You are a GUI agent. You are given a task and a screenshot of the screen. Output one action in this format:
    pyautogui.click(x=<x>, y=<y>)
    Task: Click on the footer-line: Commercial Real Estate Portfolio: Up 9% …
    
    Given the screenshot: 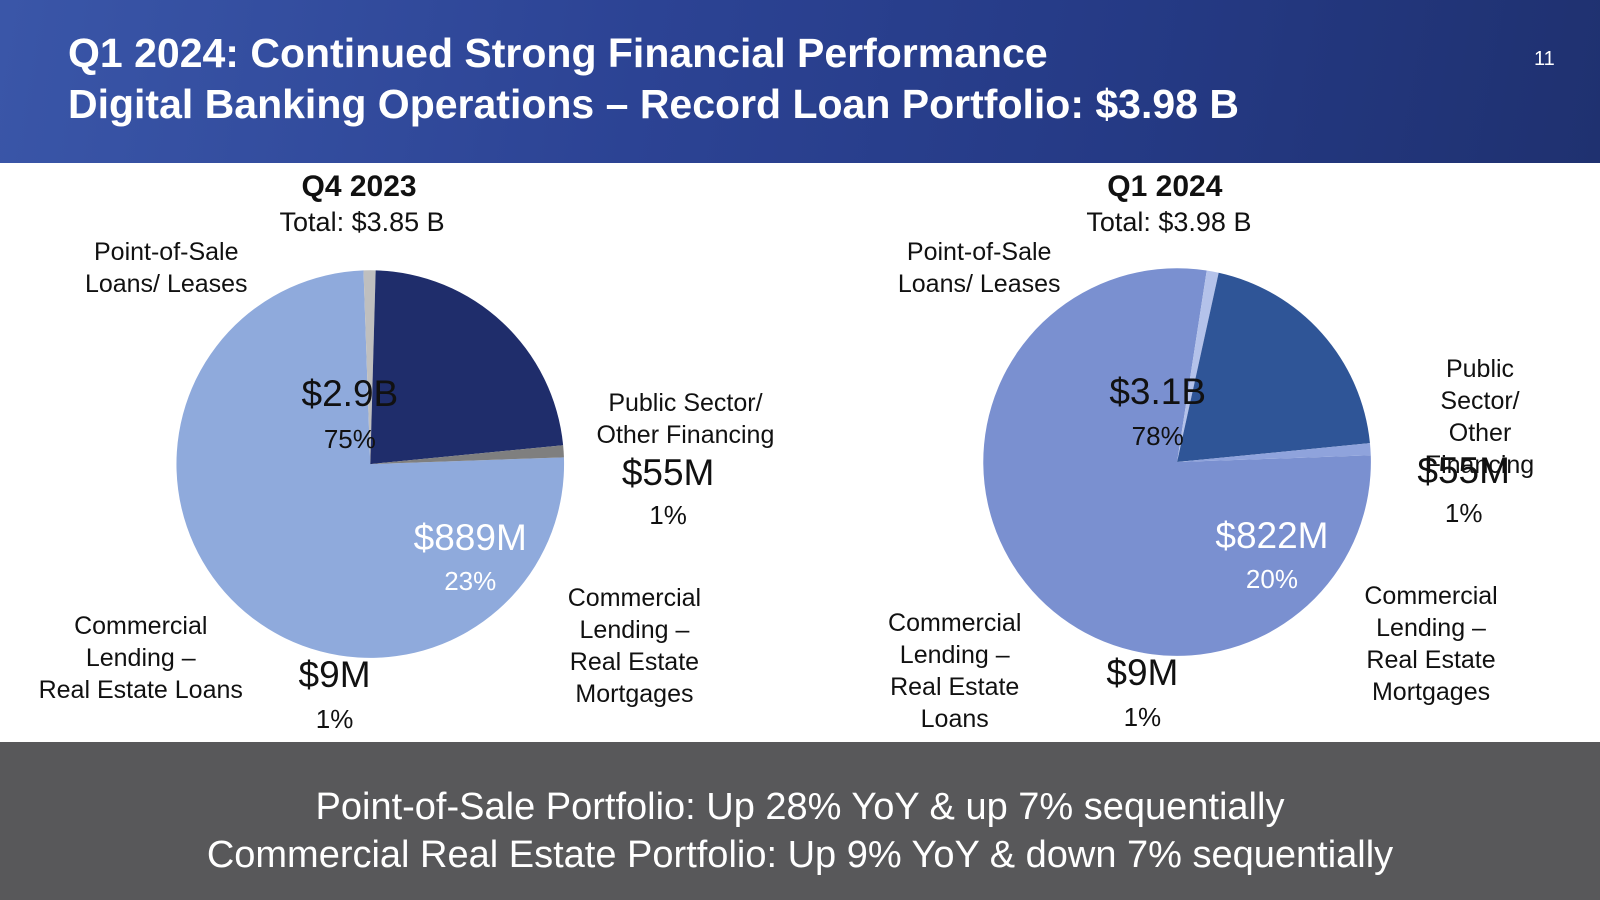 What is the action you would take?
    pyautogui.click(x=800, y=855)
    